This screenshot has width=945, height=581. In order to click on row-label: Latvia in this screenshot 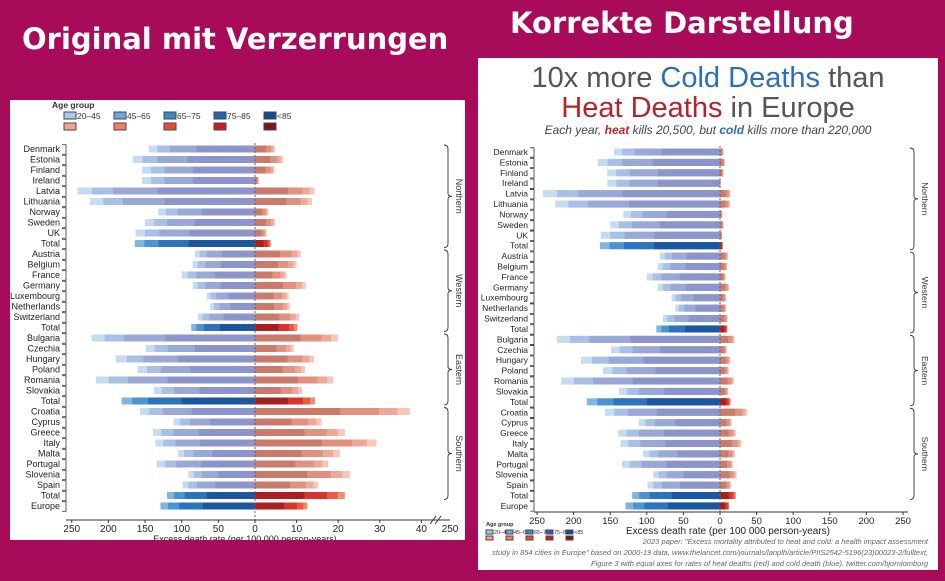, I will do `click(48, 191)`.